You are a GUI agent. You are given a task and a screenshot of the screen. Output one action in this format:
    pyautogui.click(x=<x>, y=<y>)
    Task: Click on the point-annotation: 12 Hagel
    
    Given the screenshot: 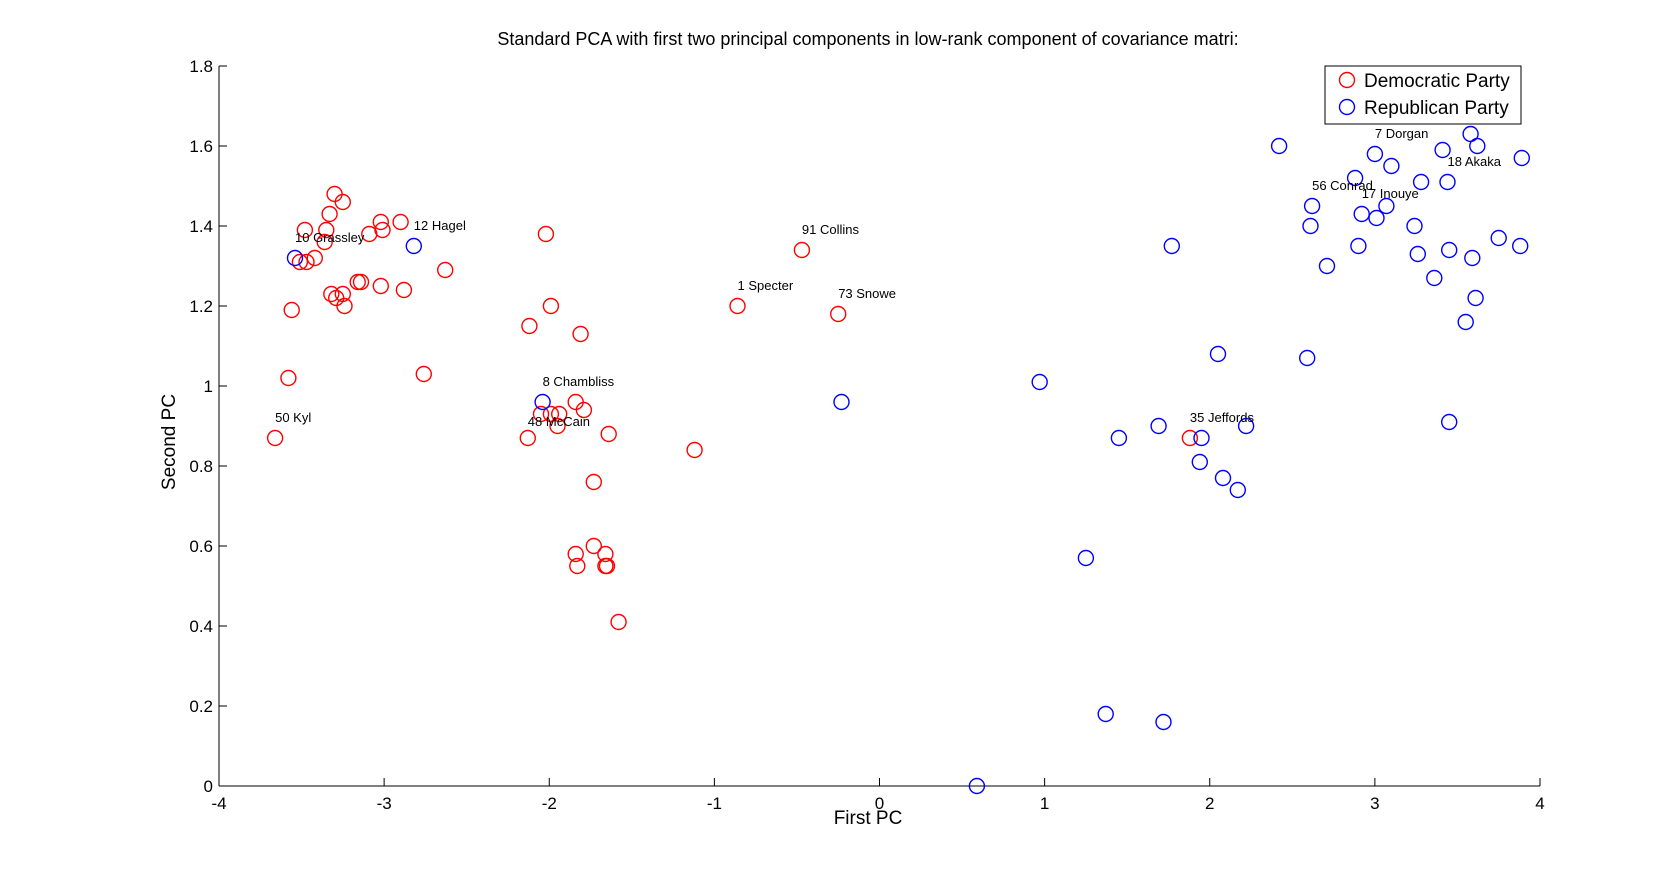 What is the action you would take?
    pyautogui.click(x=440, y=225)
    